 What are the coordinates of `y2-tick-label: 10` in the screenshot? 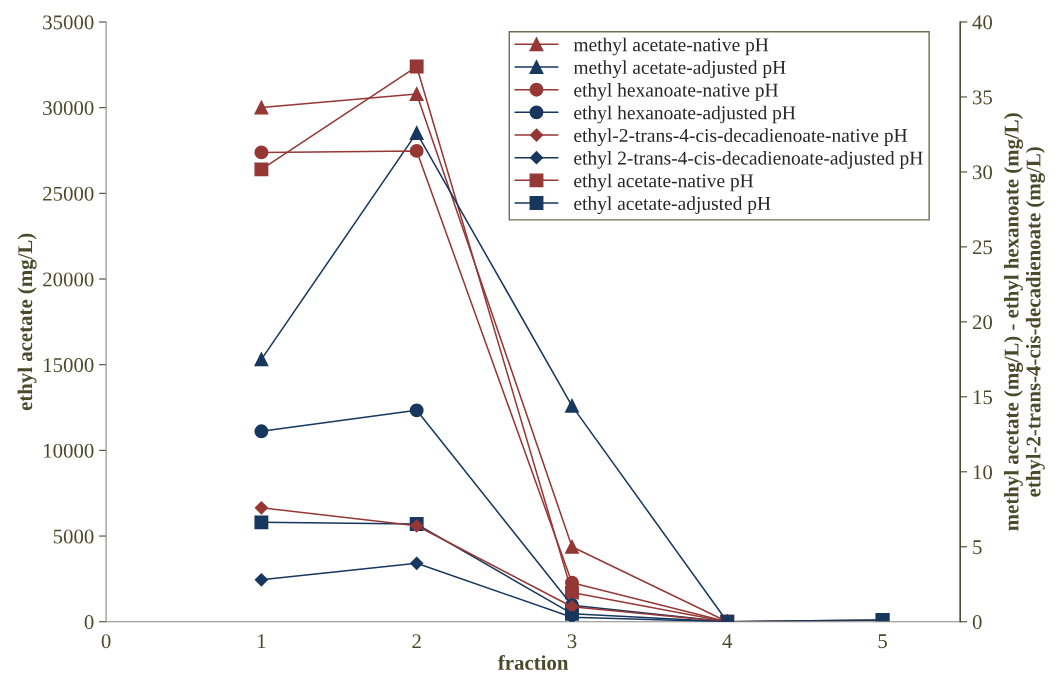 It's located at (983, 472).